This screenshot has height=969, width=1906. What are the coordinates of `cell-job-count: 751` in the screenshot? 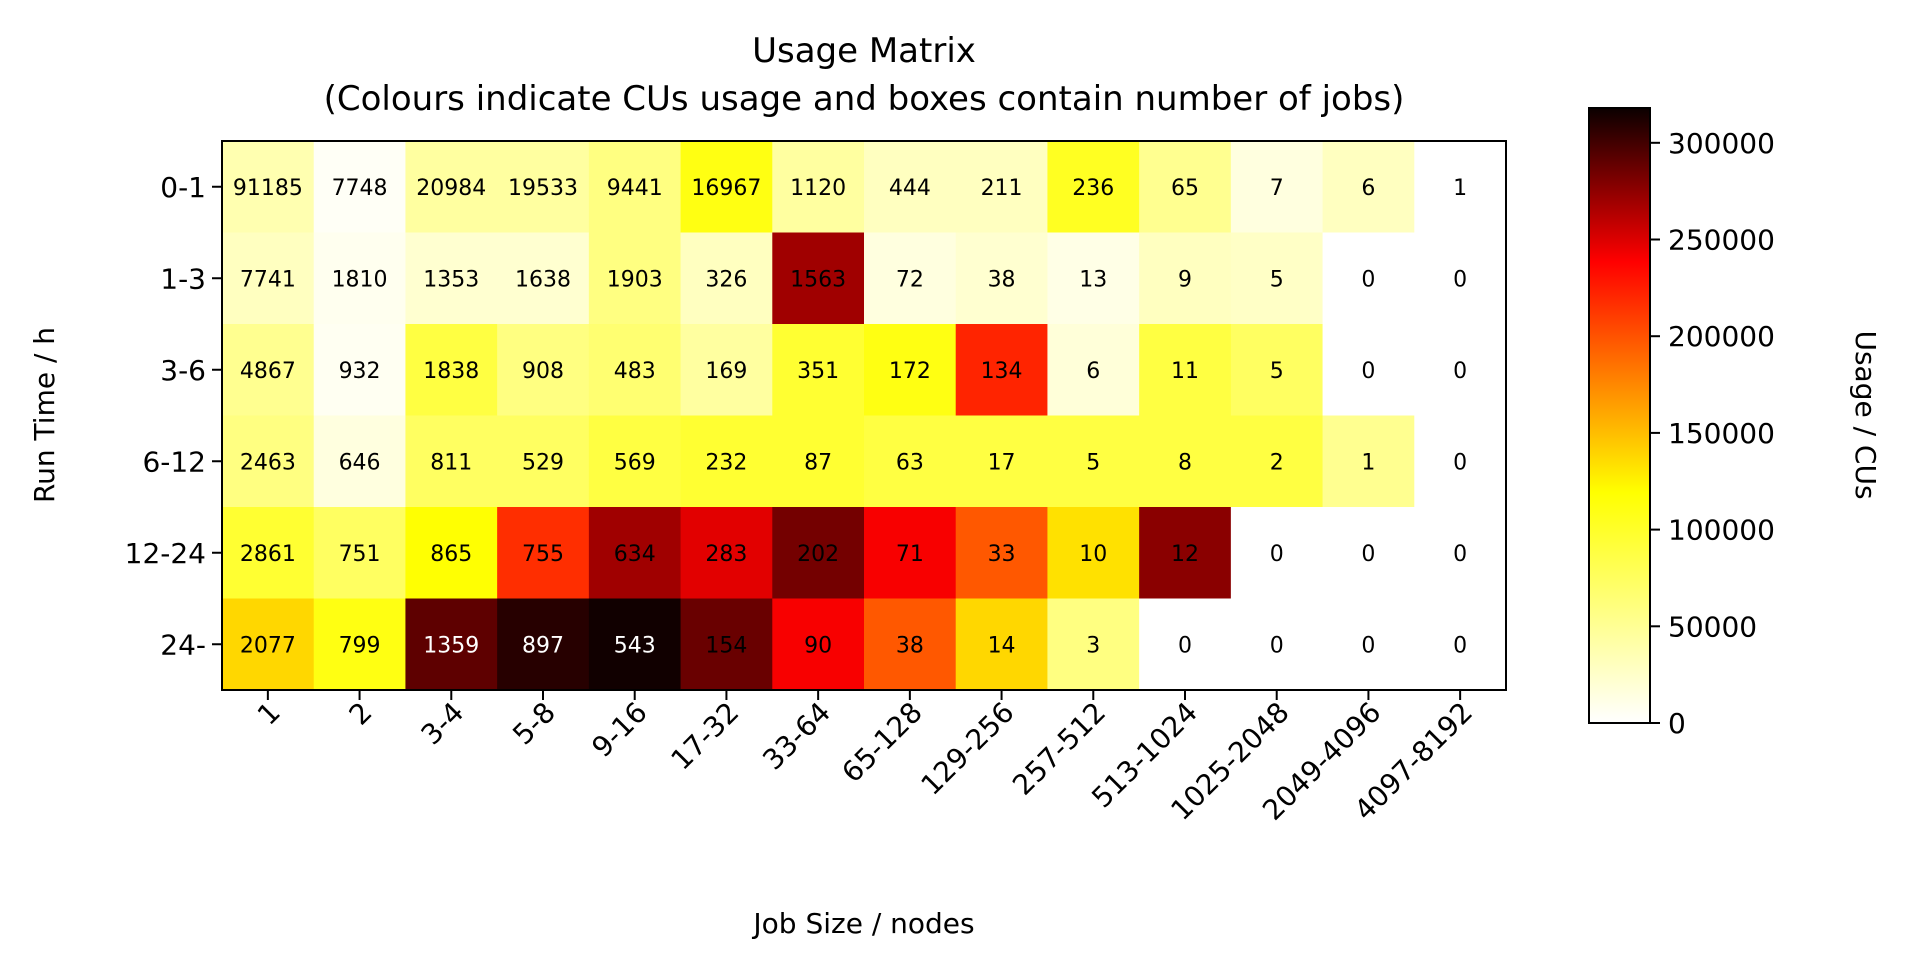 It's located at (360, 554).